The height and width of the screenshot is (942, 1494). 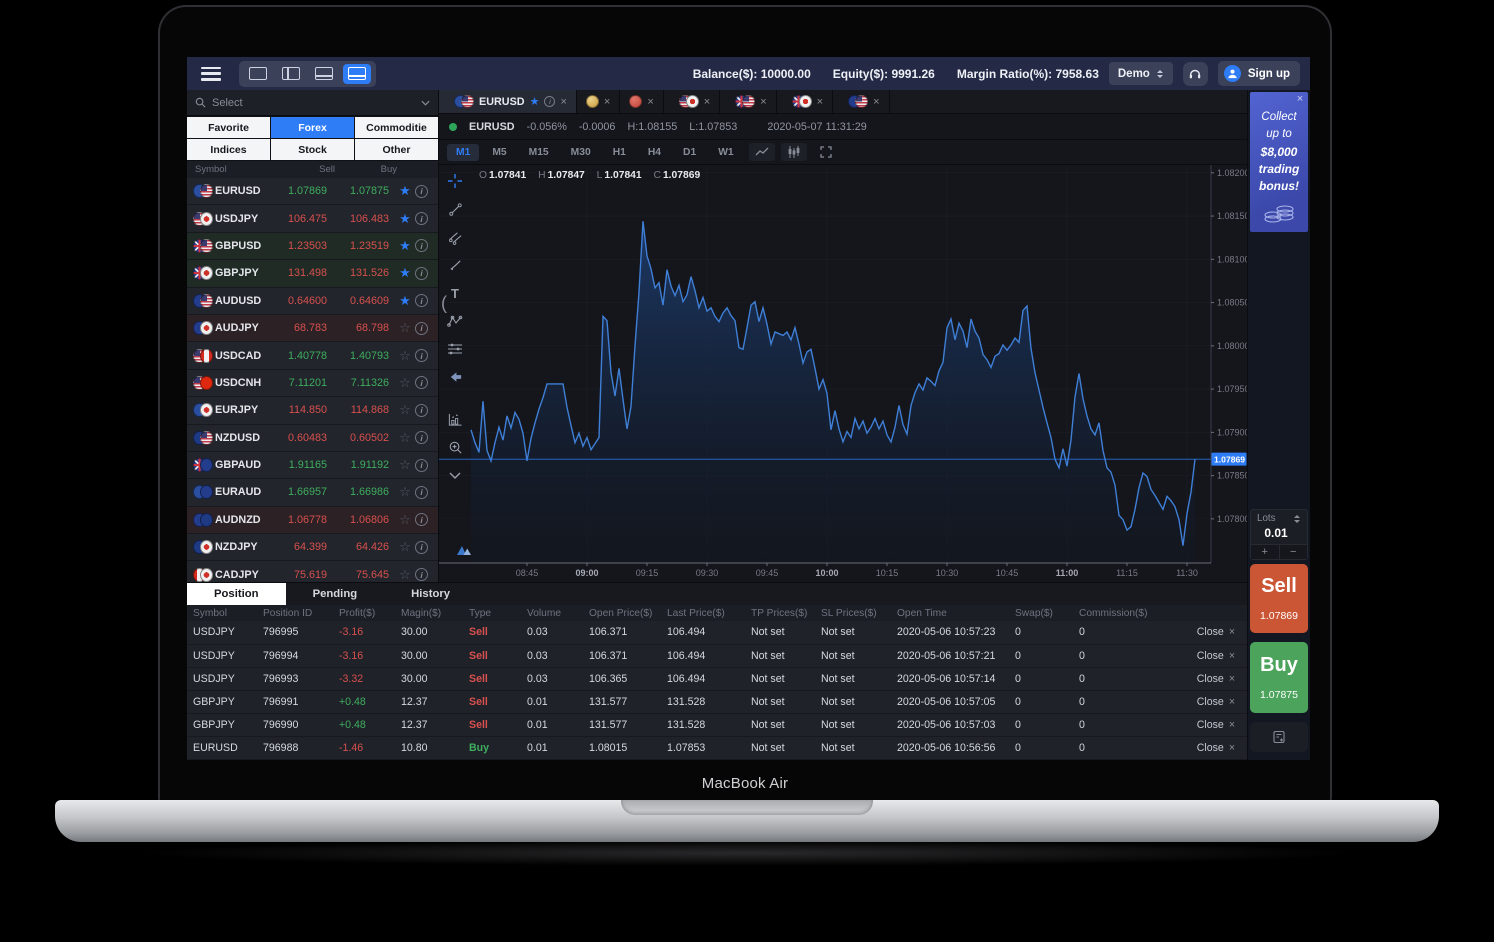 I want to click on text-tool-icon: T, so click(x=455, y=293).